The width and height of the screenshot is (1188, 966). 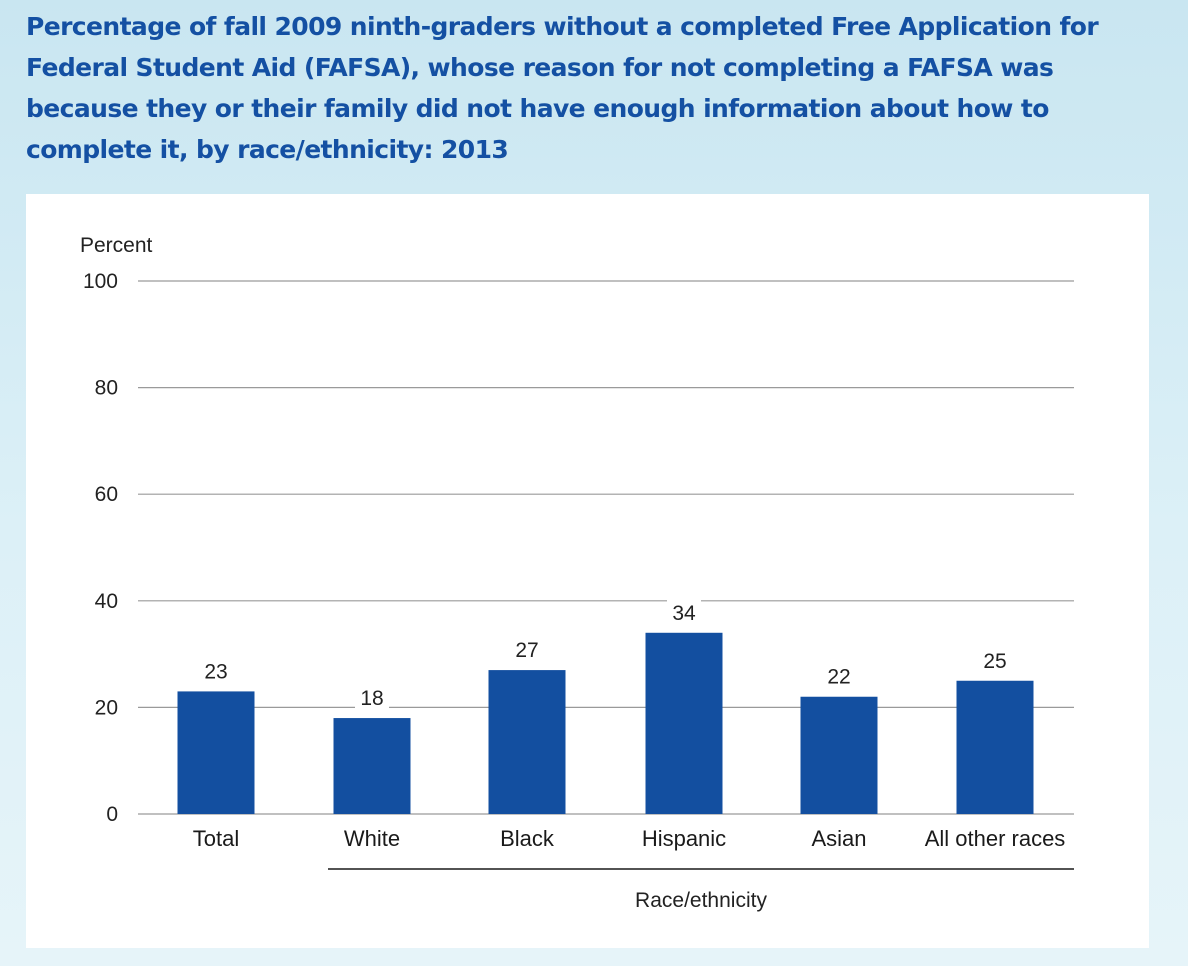 I want to click on y-tick-label-100: 100, so click(x=100, y=281).